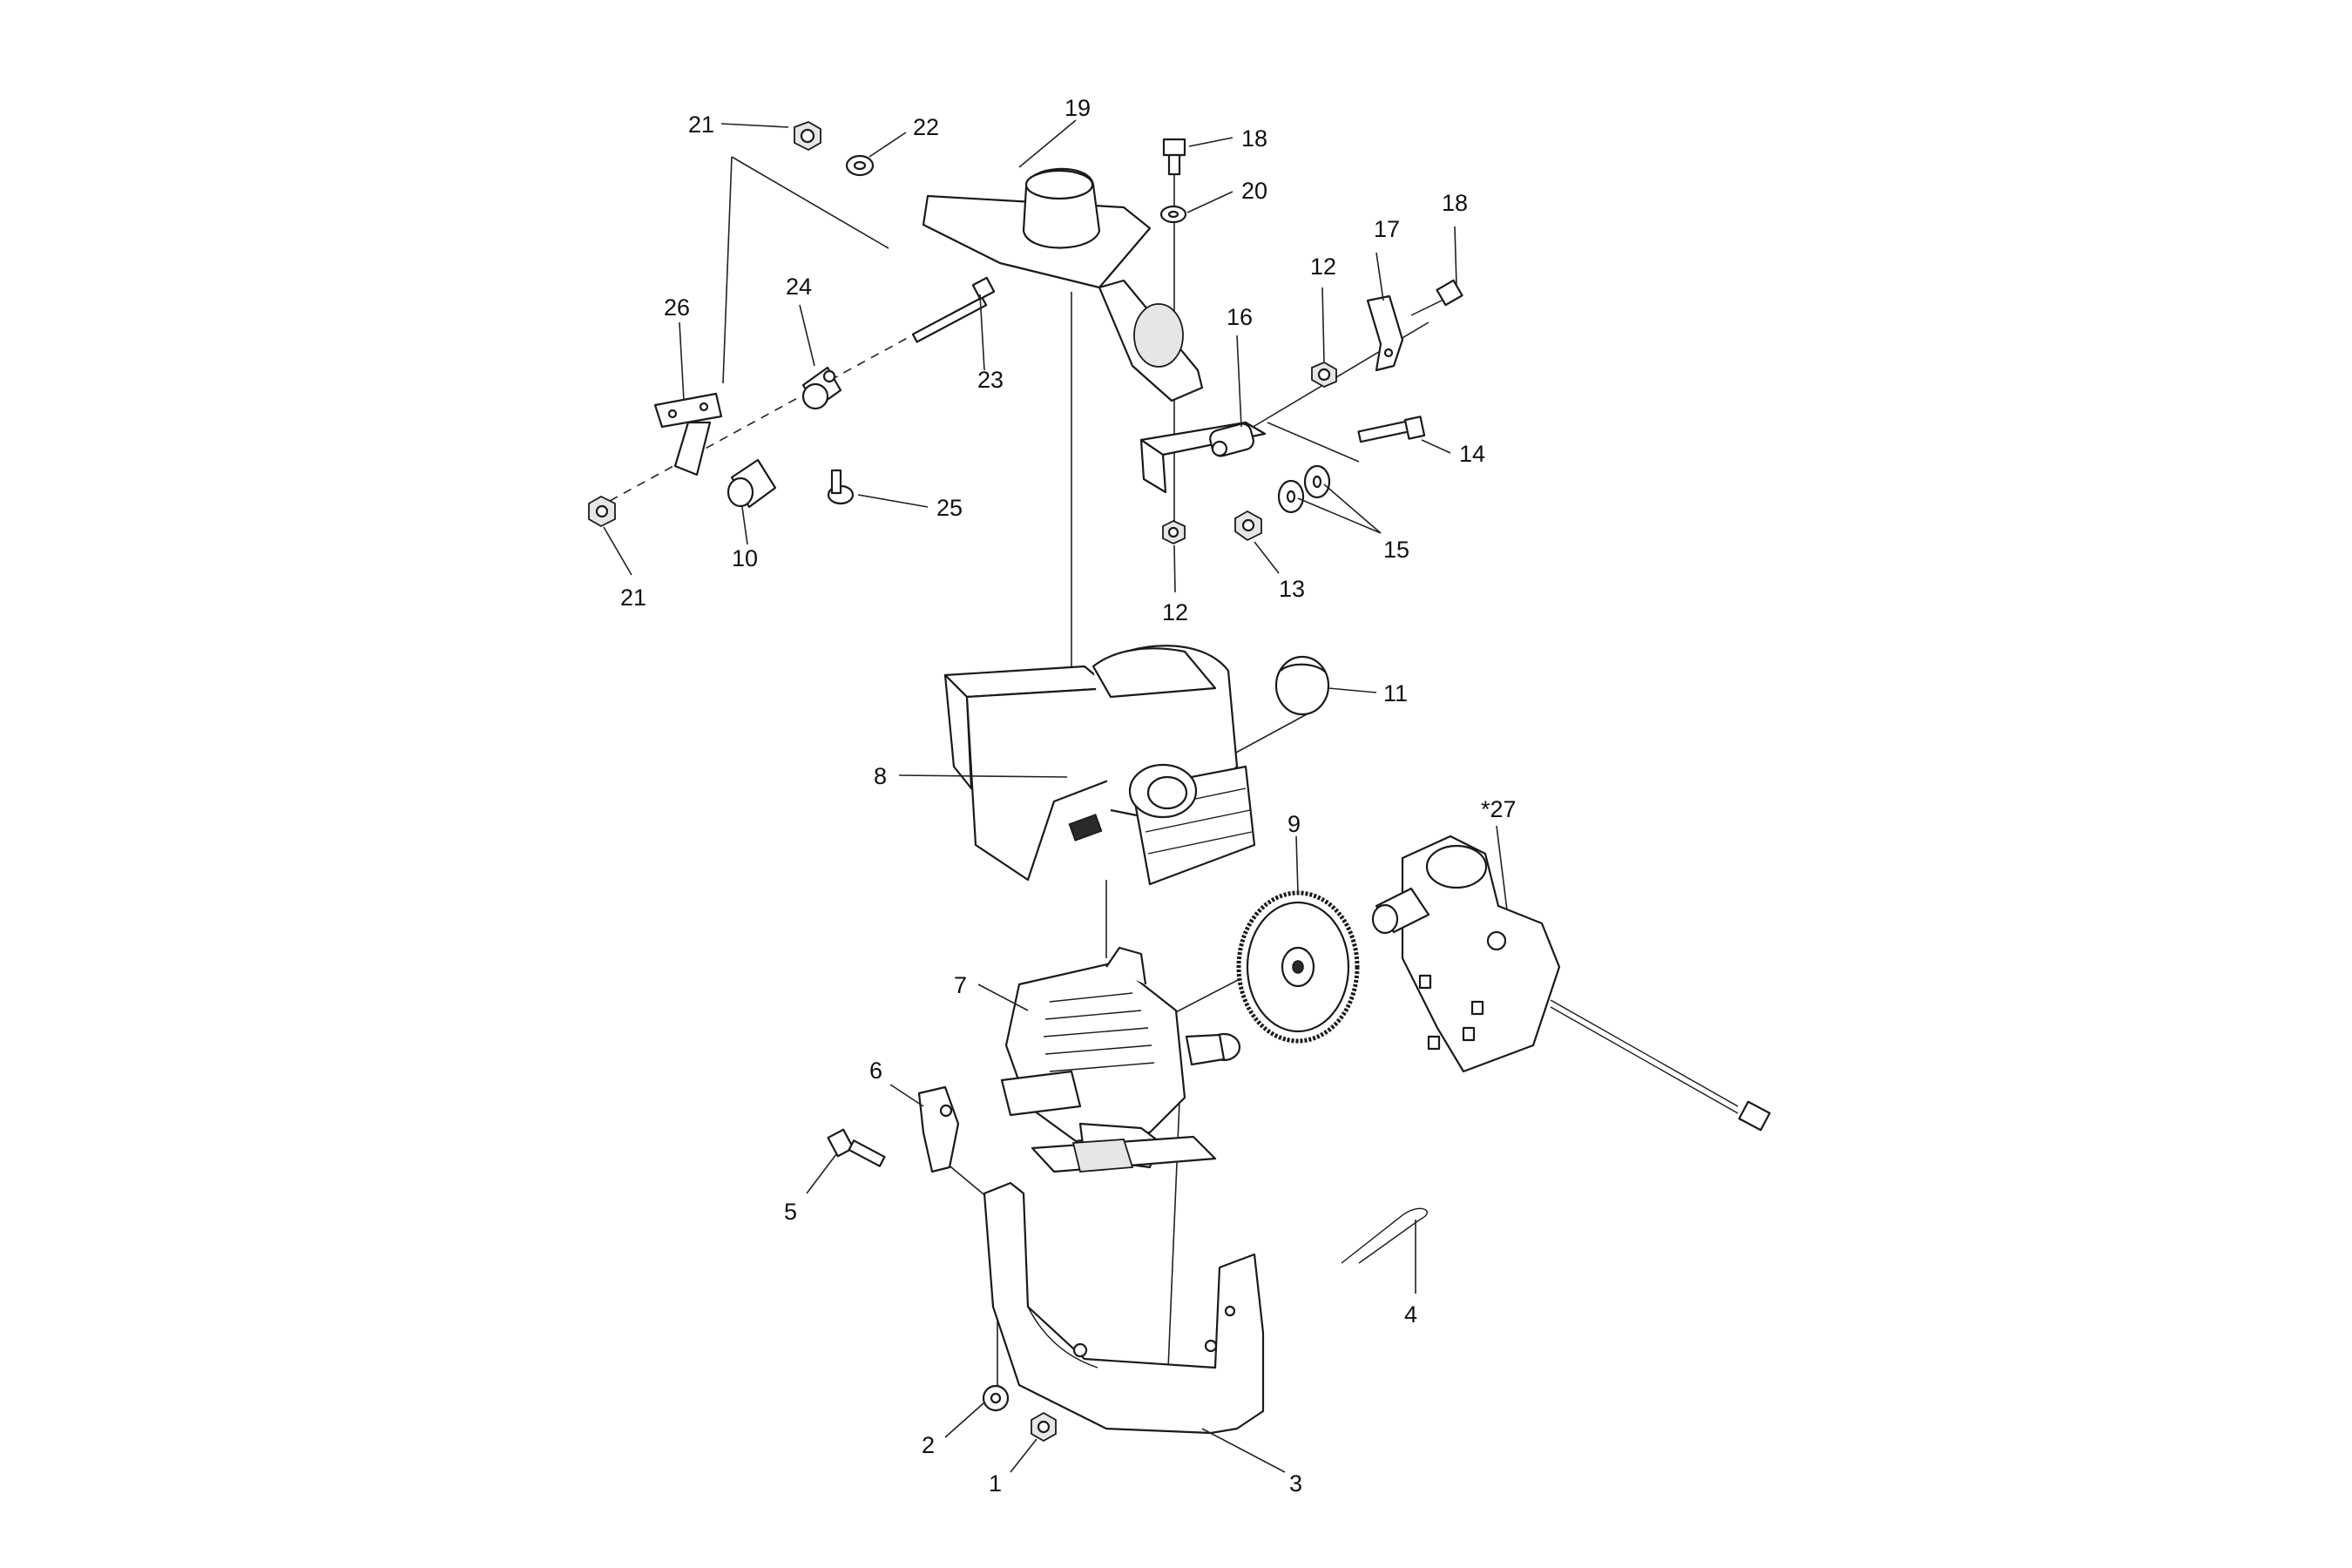 The width and height of the screenshot is (2352, 1568). What do you see at coordinates (1203, 457) in the screenshot?
I see `part-16-pivot-bracket` at bounding box center [1203, 457].